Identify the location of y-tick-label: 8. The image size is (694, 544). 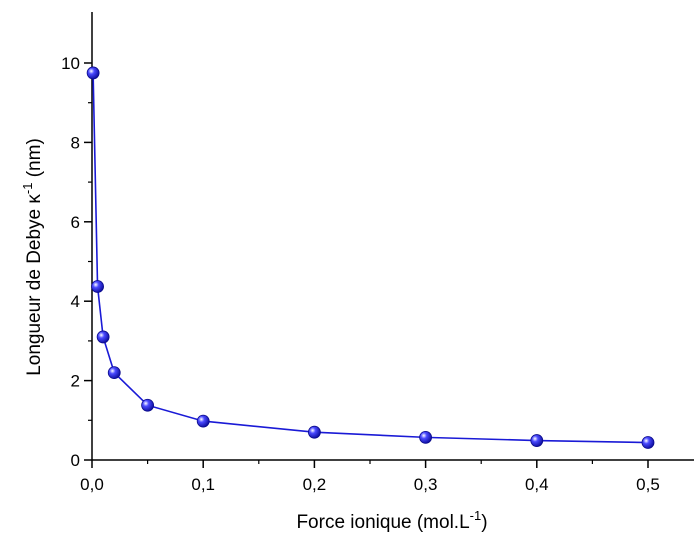
(75, 142).